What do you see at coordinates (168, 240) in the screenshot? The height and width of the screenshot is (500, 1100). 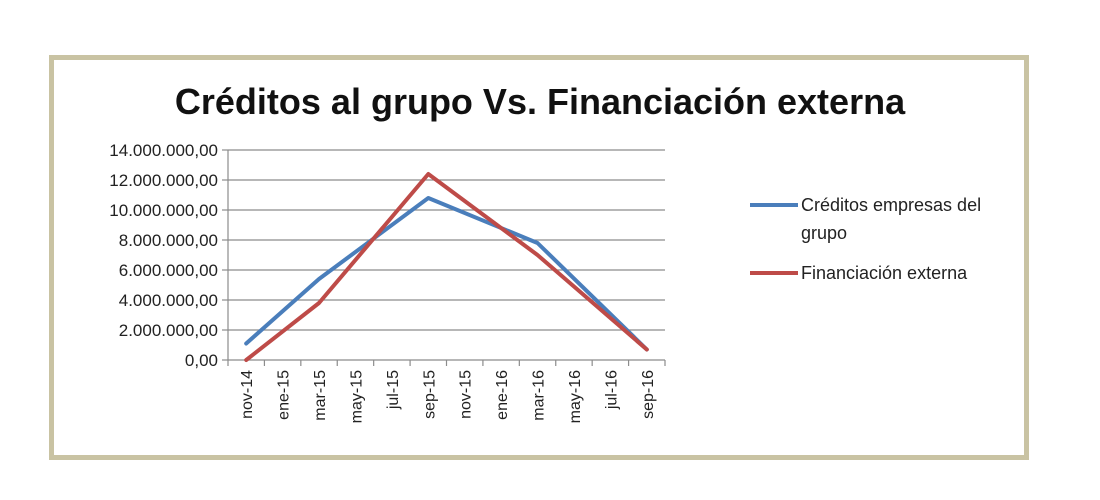 I see `y-tick-label: 8.000.000,00` at bounding box center [168, 240].